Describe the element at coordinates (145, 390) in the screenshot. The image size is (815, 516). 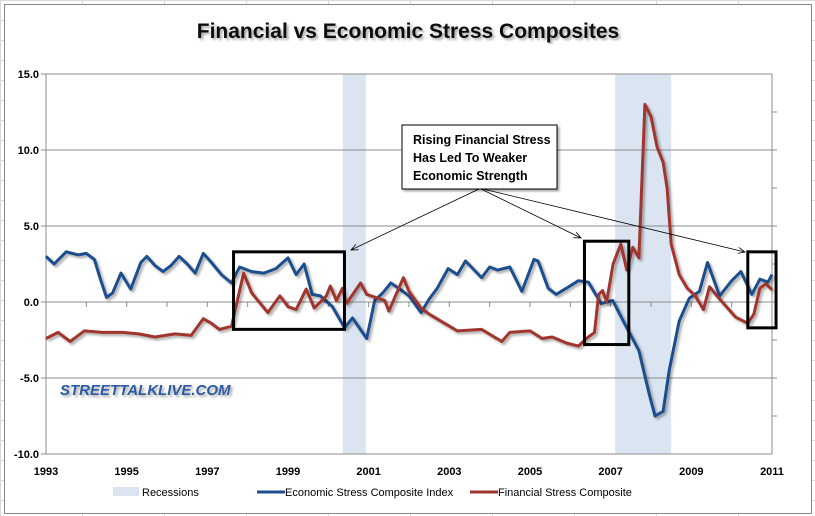
I see `watermark: STREETTALKLIVE.COM` at that location.